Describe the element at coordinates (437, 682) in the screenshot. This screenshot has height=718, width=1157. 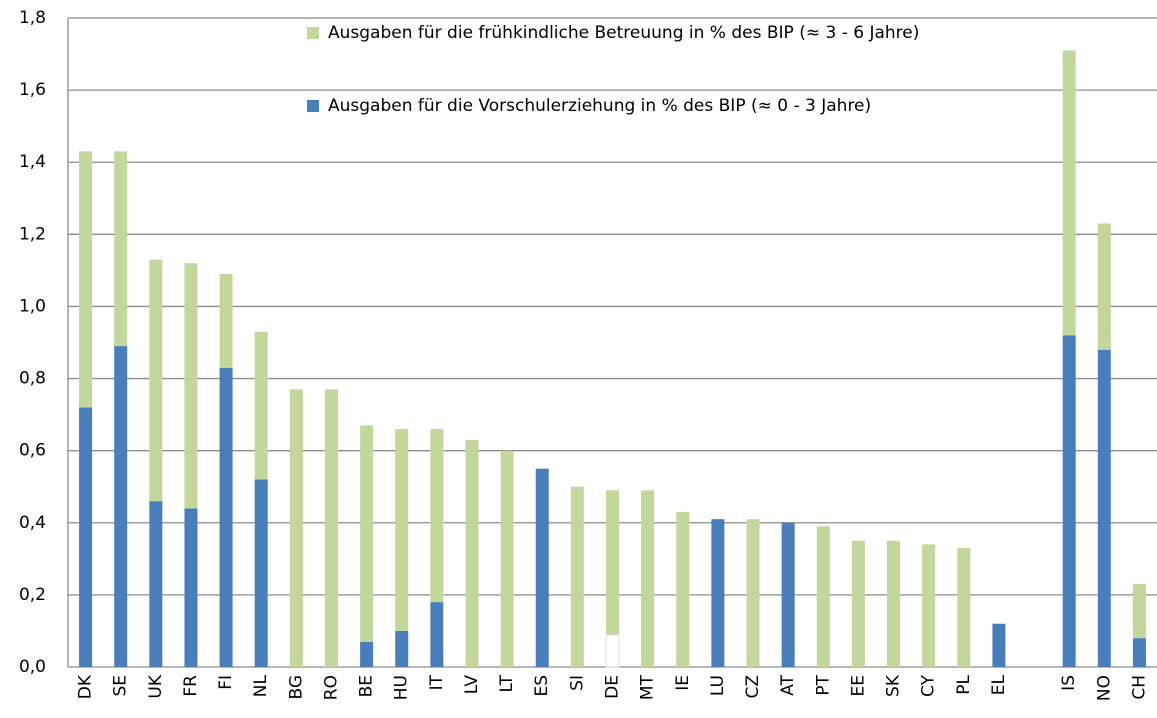
I see `x-tick-label: IT` at that location.